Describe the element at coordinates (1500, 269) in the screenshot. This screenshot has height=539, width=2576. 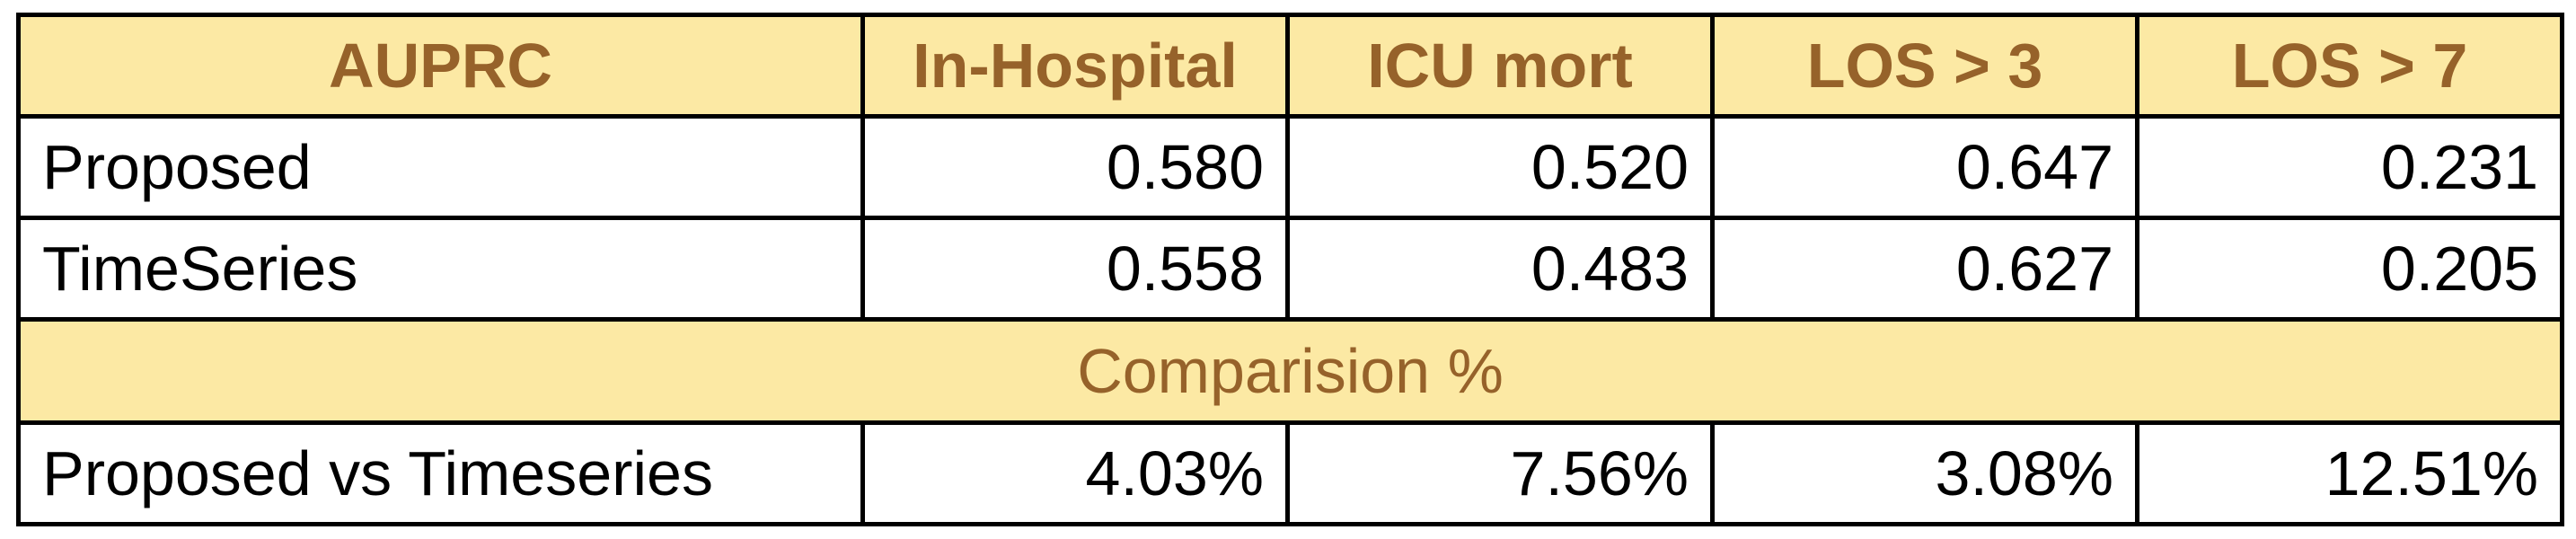
I see `cell-timeseries-icu-mort: 0.483` at that location.